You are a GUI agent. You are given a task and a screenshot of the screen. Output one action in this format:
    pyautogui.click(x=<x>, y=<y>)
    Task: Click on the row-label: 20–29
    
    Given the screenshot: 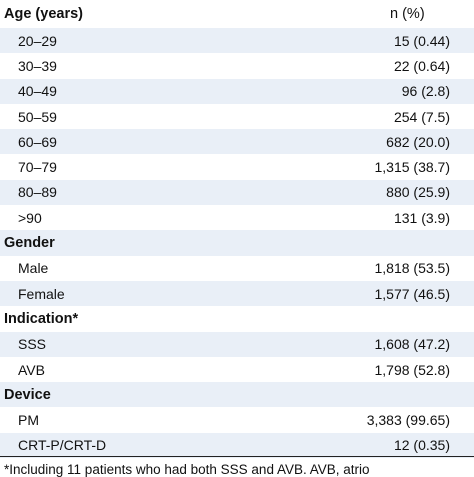 What is the action you would take?
    pyautogui.click(x=37, y=40)
    